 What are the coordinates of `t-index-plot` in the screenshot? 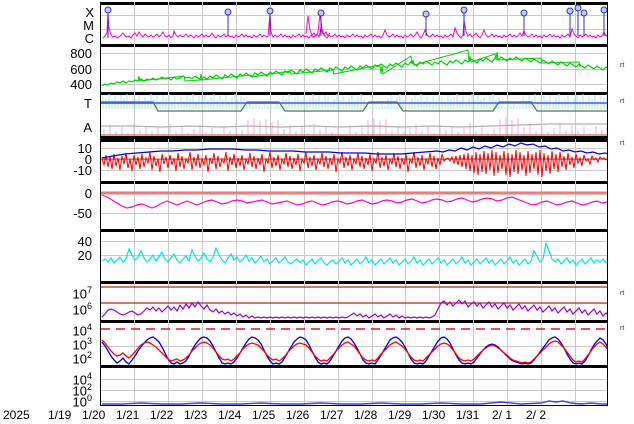 It's located at (354, 103).